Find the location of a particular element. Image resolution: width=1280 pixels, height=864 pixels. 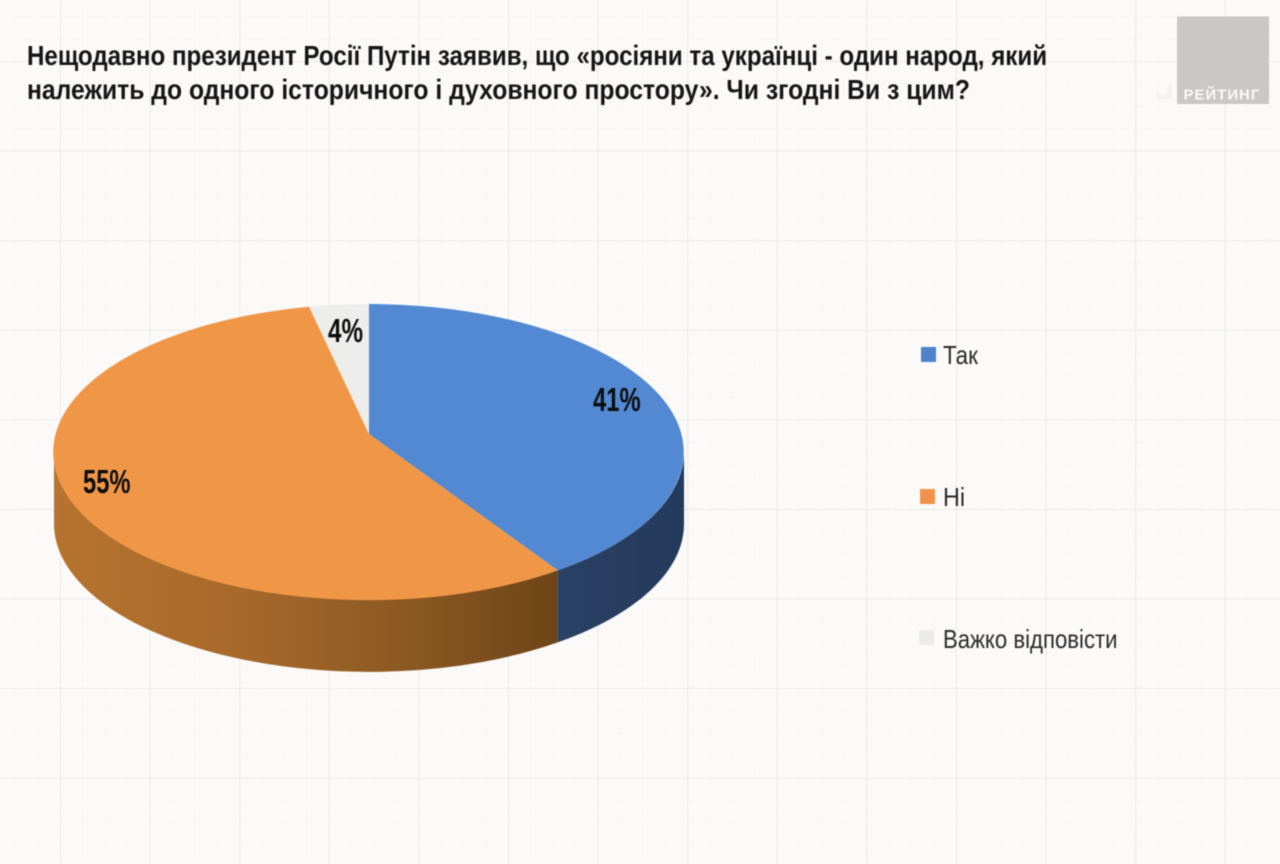

svg-text: РЕЙТИНГ is located at coordinates (1222, 95).